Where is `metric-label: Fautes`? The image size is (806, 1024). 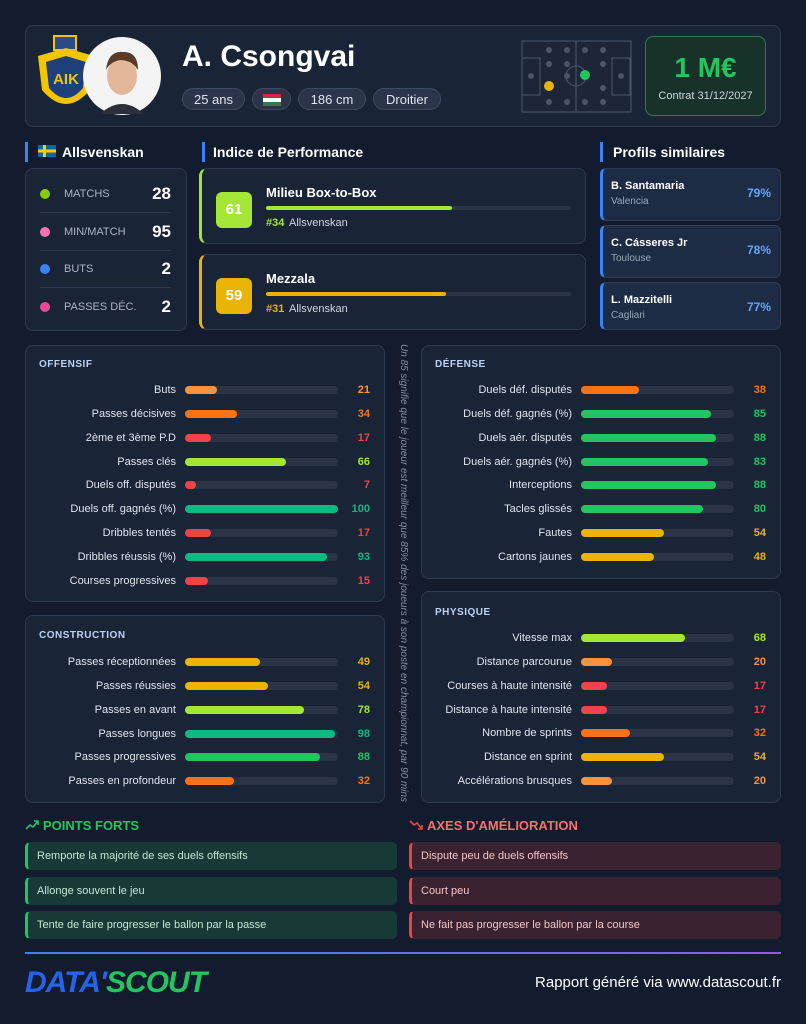
metric-label: Fautes is located at coordinates (555, 533).